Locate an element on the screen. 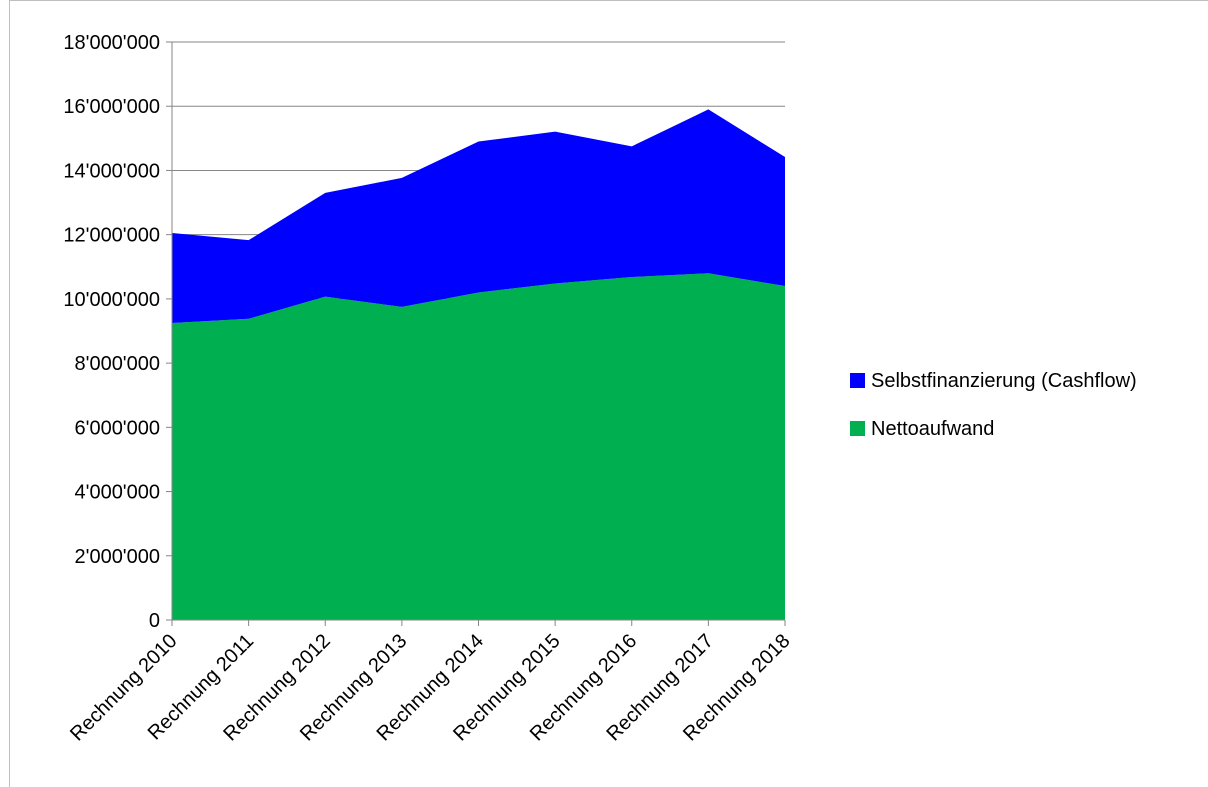 The image size is (1208, 787). y-tick-label: 12'000'000 is located at coordinates (111, 236).